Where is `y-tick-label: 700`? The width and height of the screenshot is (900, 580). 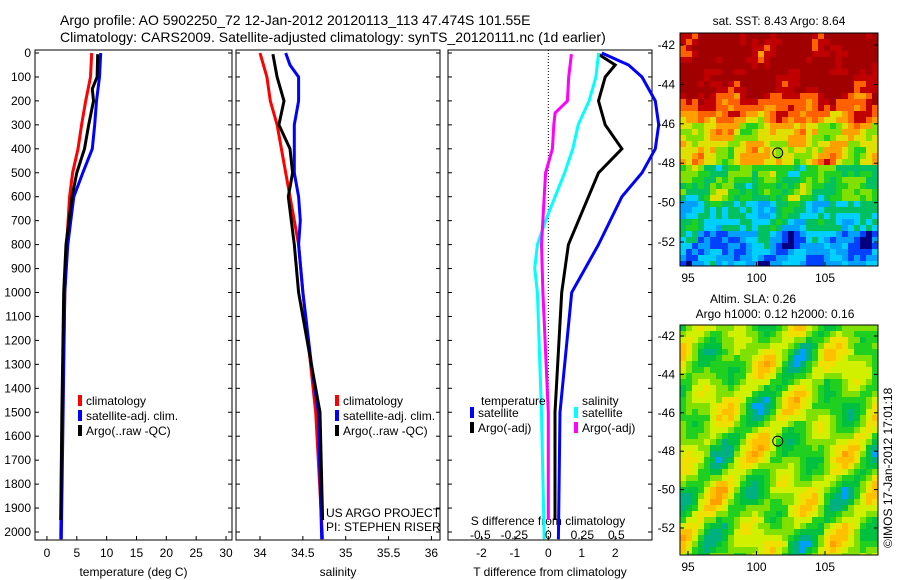
y-tick-label: 700 is located at coordinates (21, 221).